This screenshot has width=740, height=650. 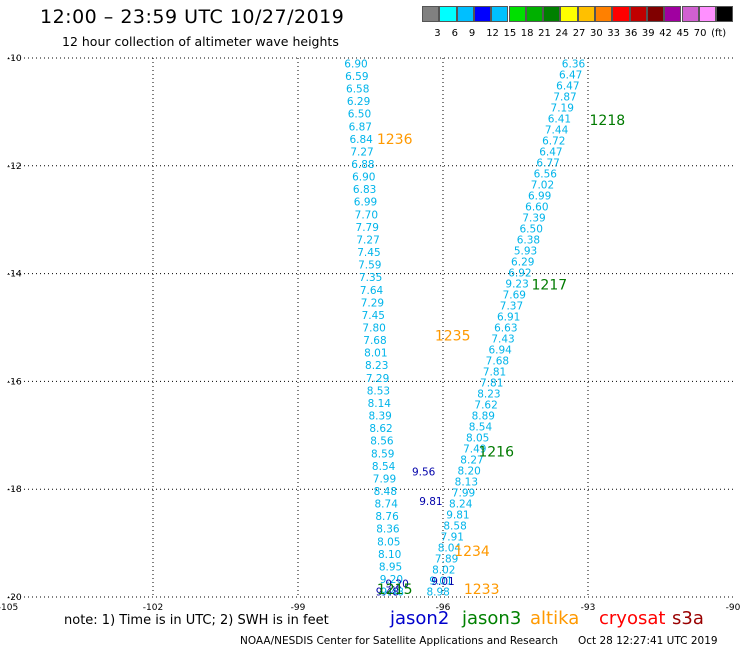 I want to click on swh-value-jason3: 7.39, so click(x=533, y=218).